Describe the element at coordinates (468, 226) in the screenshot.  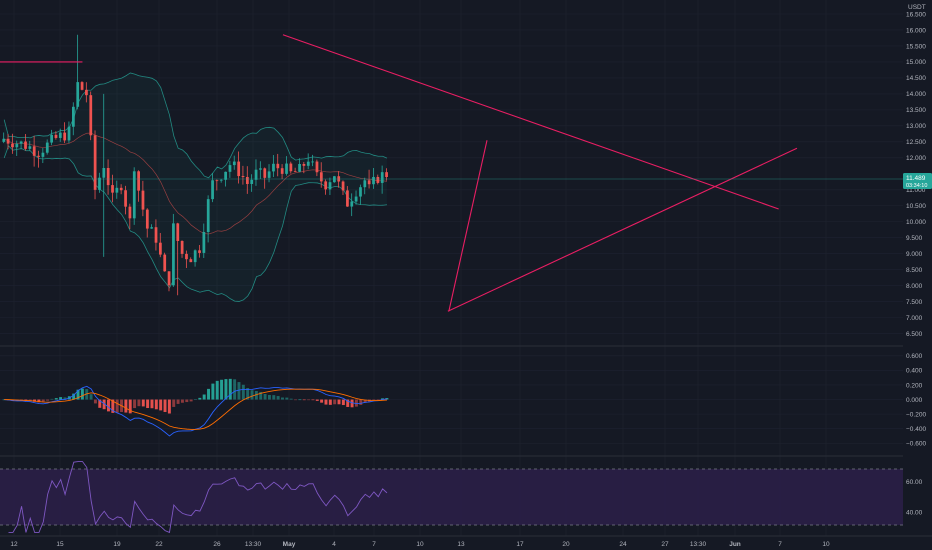
I see `trendline-ascending-extension` at that location.